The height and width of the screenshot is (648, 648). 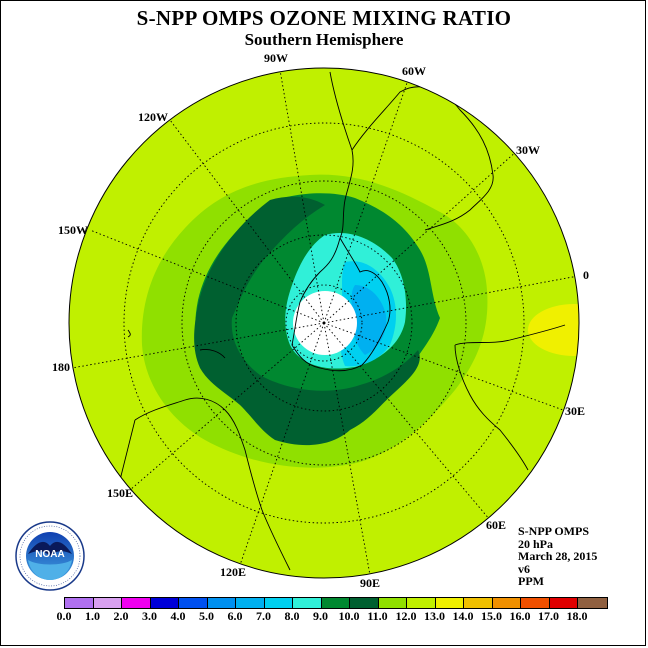 What do you see at coordinates (121, 616) in the screenshot?
I see `colorbar-tick-label: 2.0` at bounding box center [121, 616].